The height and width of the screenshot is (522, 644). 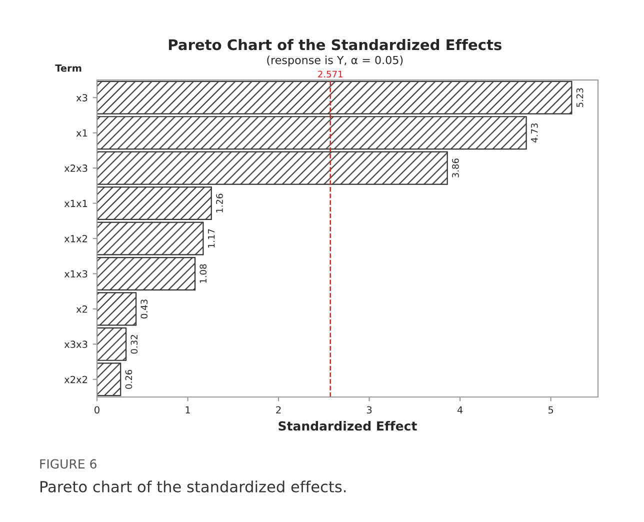 I want to click on data-label: 5.23, so click(x=580, y=97).